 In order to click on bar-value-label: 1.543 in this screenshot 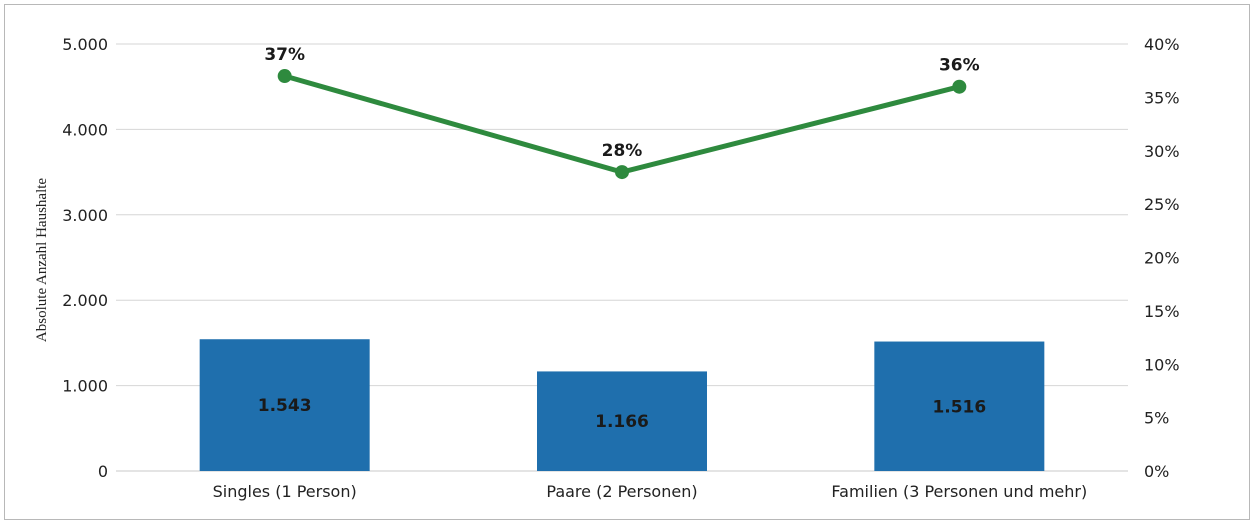, I will do `click(285, 406)`.